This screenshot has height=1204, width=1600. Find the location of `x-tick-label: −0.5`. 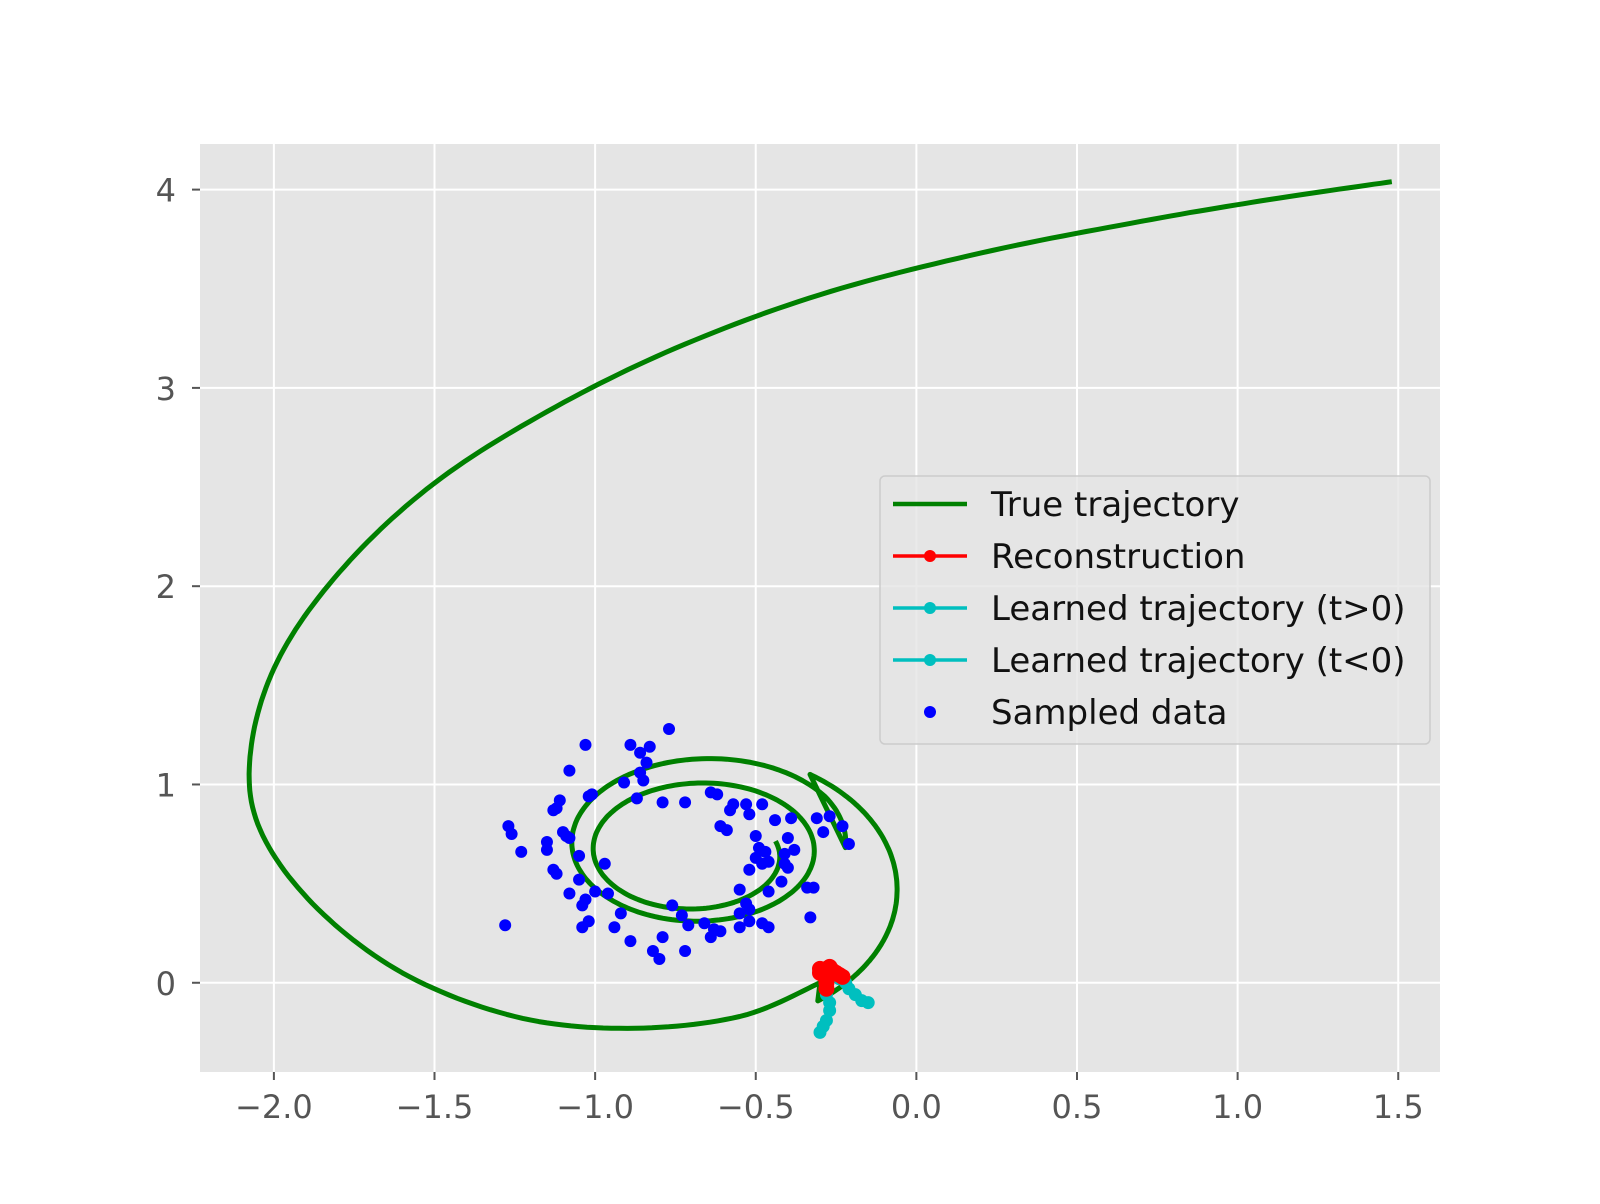

x-tick-label: −0.5 is located at coordinates (756, 1107).